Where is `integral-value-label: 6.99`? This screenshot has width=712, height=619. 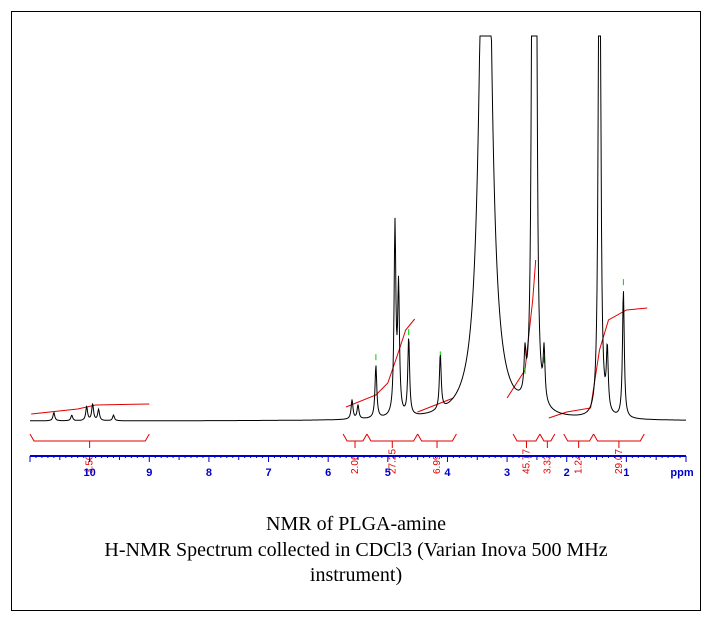
integral-value-label: 6.99 is located at coordinates (437, 464).